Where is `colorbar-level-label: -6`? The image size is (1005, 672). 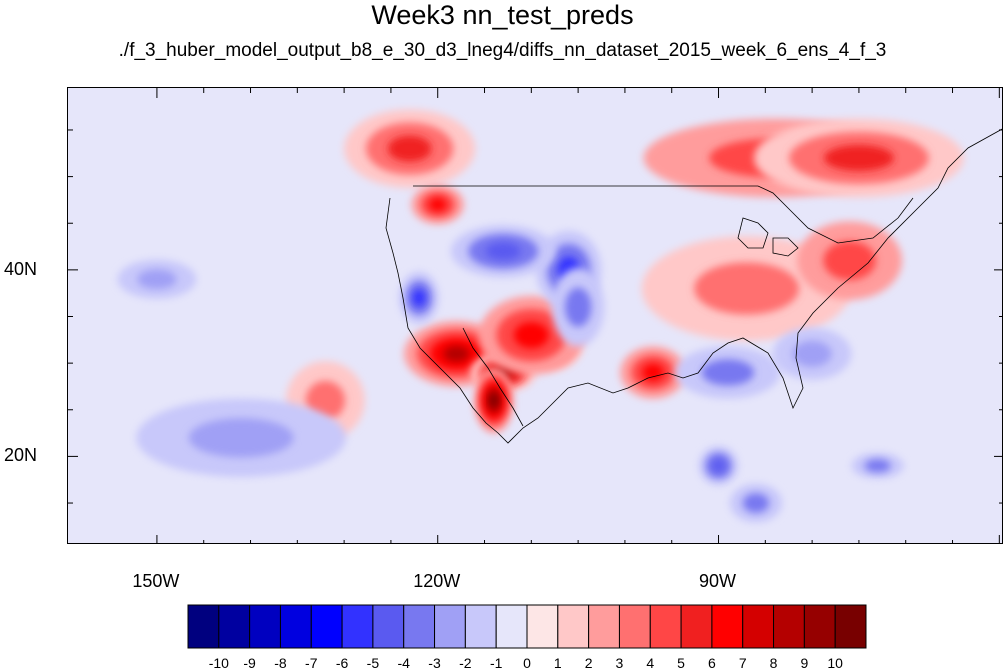 colorbar-level-label: -6 is located at coordinates (342, 663).